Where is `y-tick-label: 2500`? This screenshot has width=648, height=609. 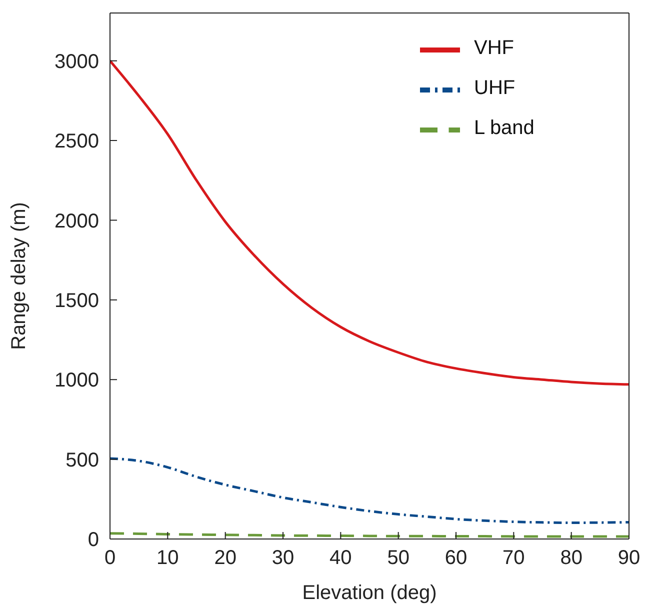 y-tick-label: 2500 is located at coordinates (76, 141).